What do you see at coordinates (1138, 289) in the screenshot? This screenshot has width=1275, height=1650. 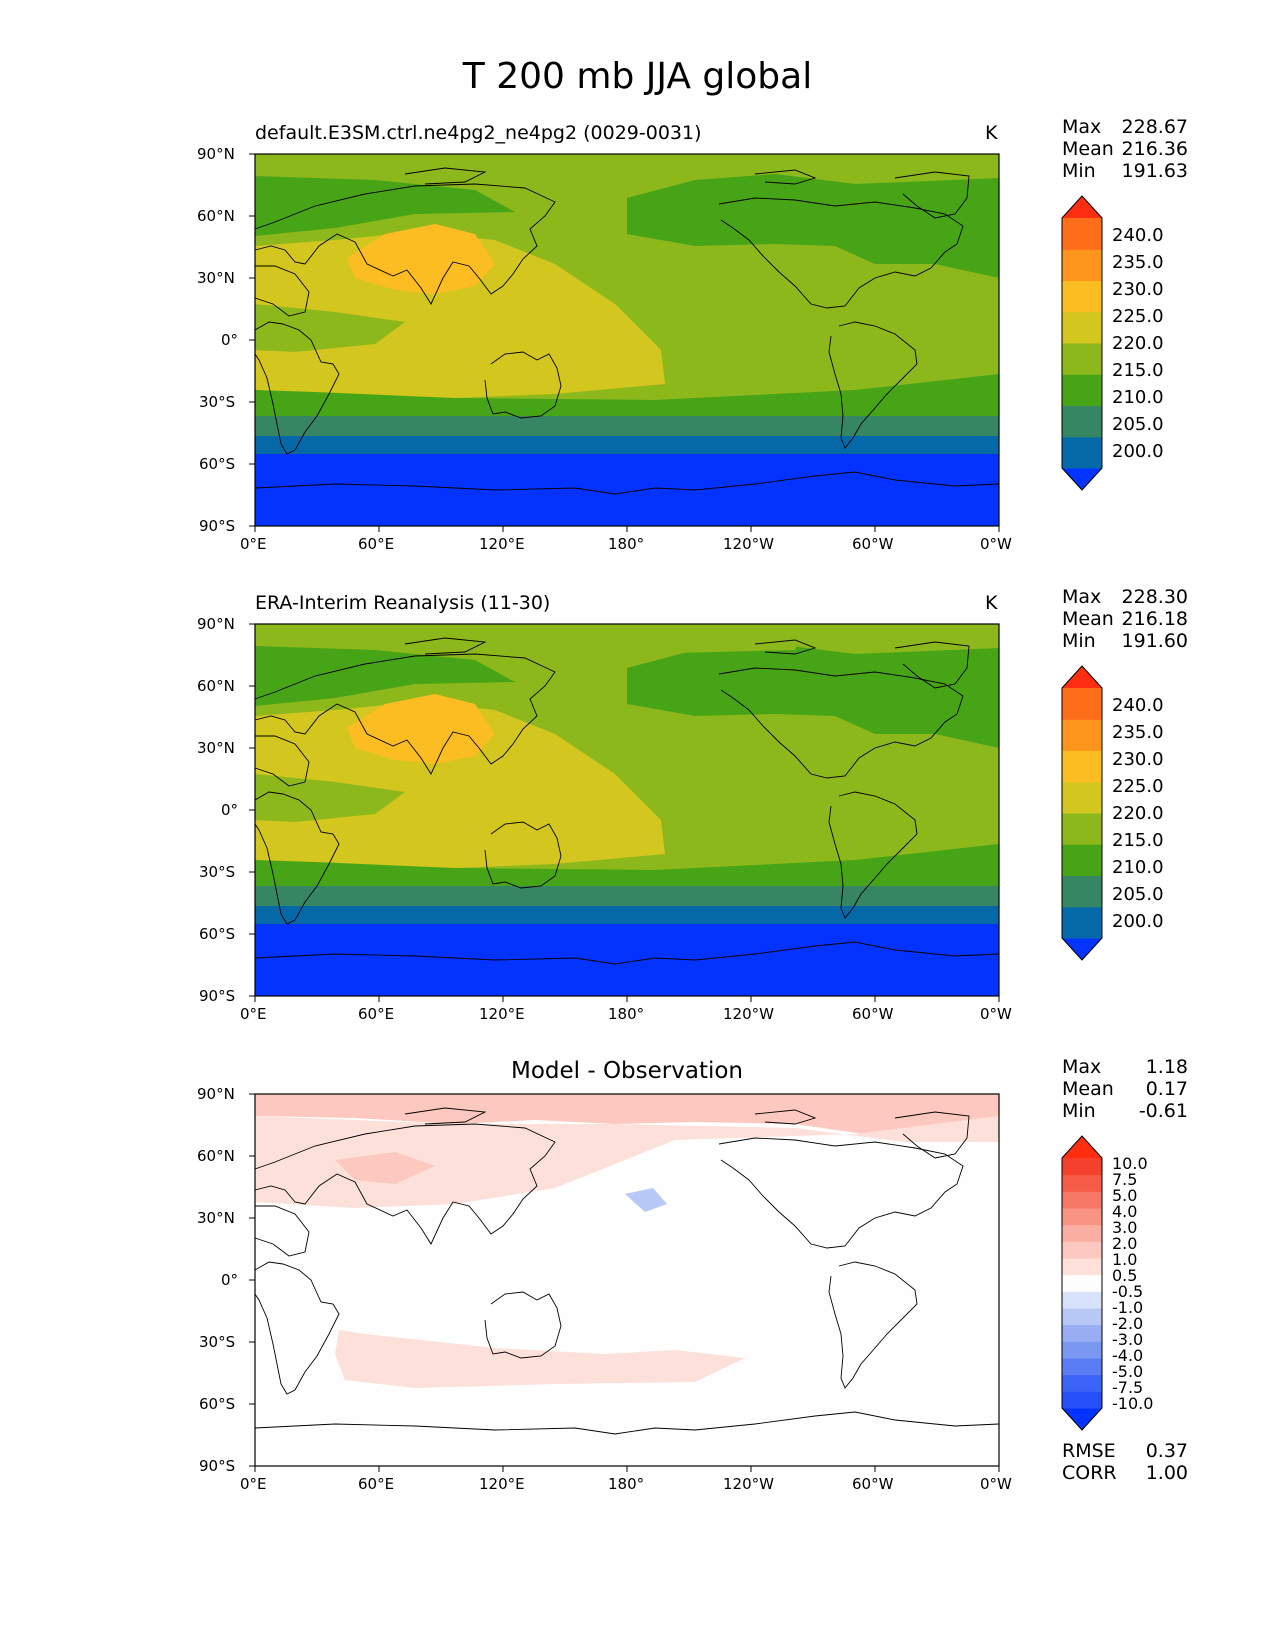 I see `cb1-label-230: 230.0` at bounding box center [1138, 289].